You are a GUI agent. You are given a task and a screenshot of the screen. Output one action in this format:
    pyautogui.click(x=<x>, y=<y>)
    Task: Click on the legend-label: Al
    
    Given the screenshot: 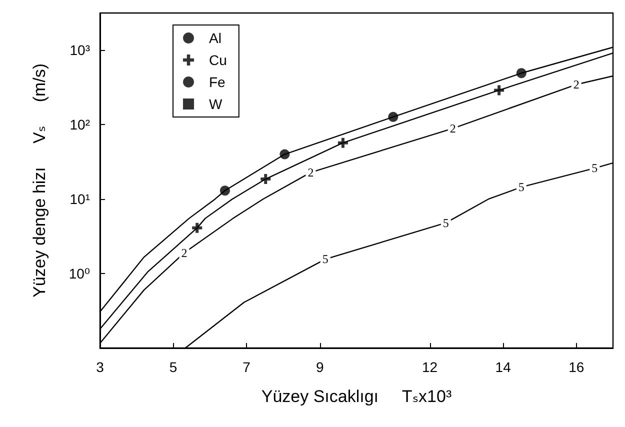 What is the action you would take?
    pyautogui.click(x=215, y=38)
    